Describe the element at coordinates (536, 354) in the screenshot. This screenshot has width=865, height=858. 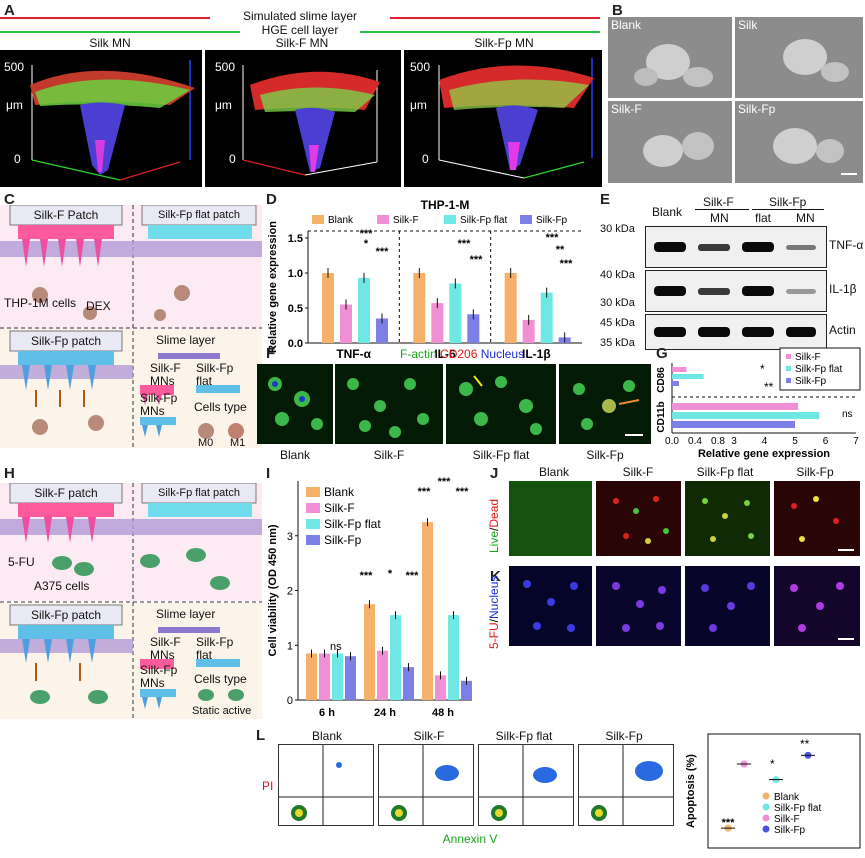
I see `d-xtick-label: IL-1β` at that location.